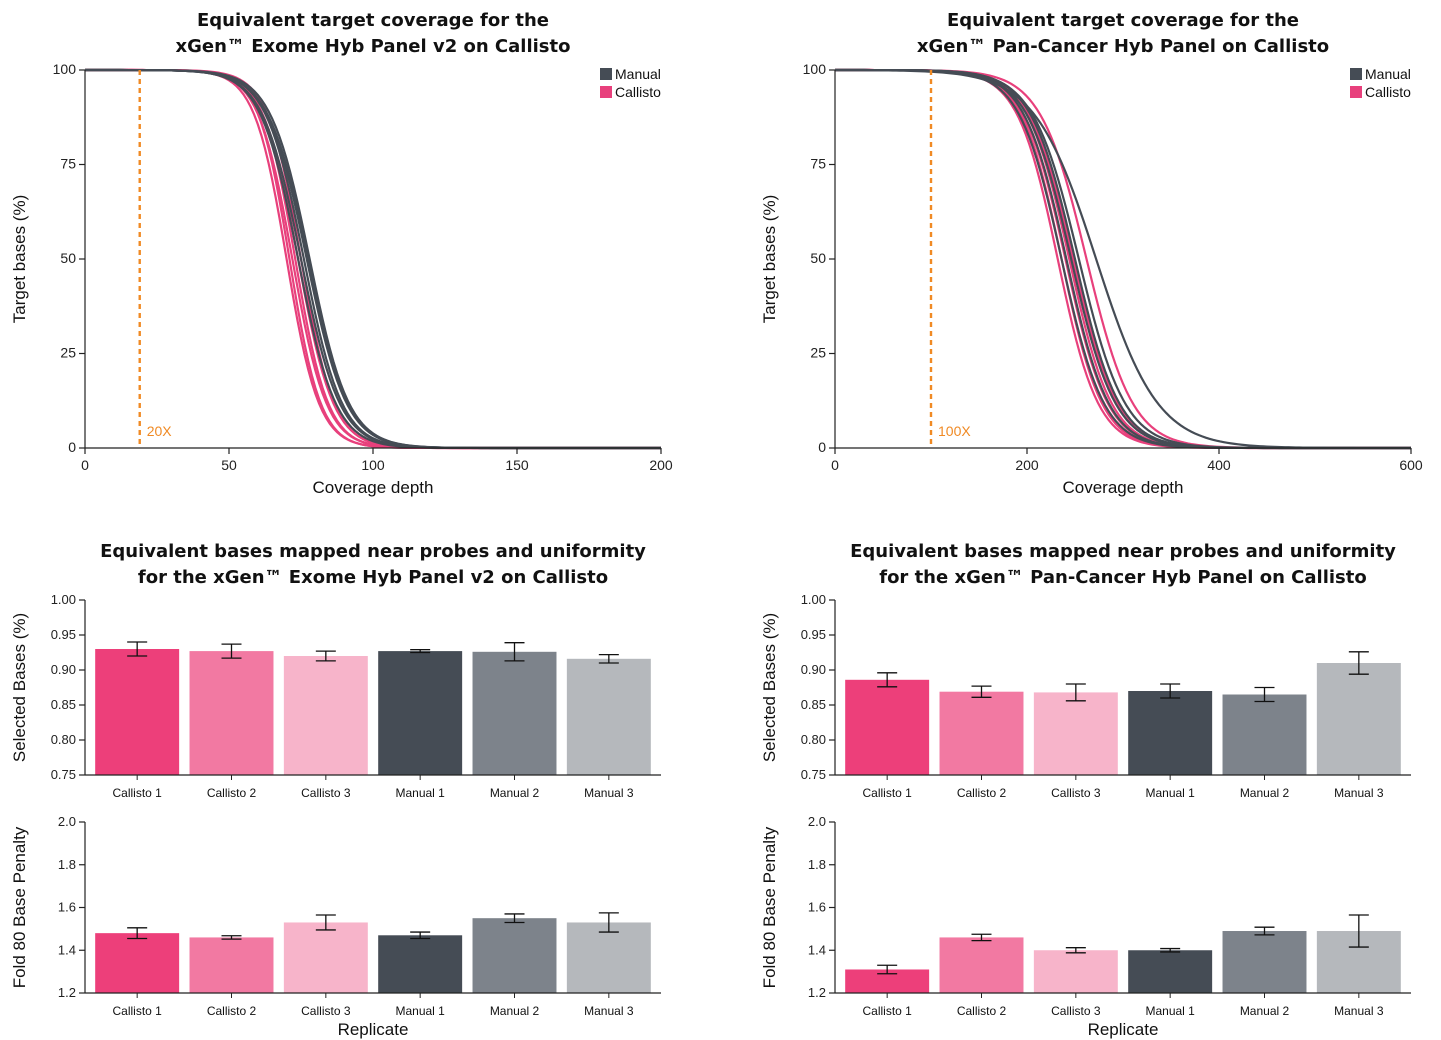 This screenshot has height=1040, width=1441. I want to click on x-tick-label: 50, so click(229, 465).